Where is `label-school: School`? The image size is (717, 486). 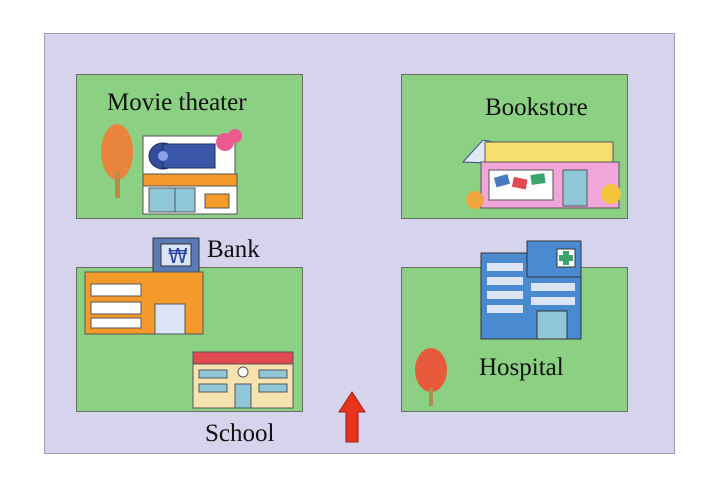
label-school: School is located at coordinates (240, 433).